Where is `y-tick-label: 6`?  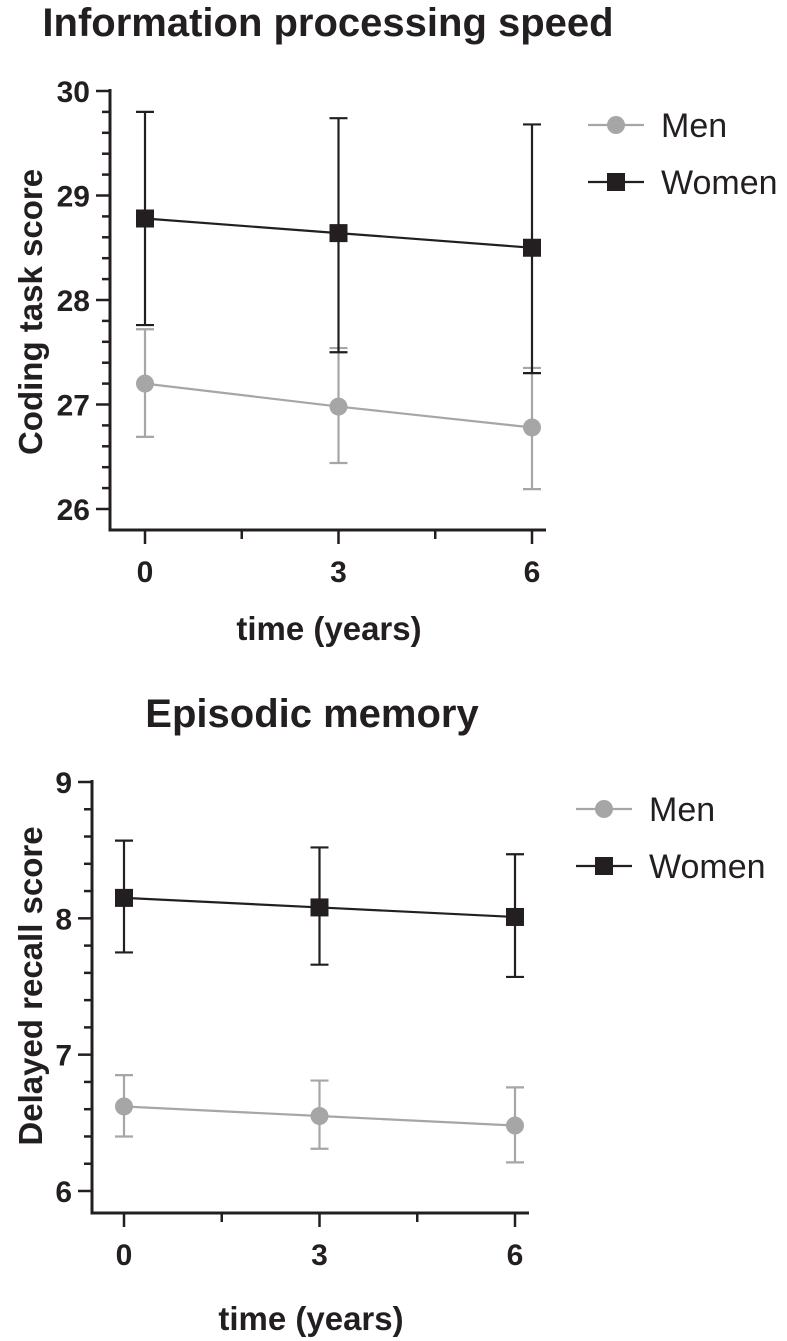 y-tick-label: 6 is located at coordinates (63, 1192).